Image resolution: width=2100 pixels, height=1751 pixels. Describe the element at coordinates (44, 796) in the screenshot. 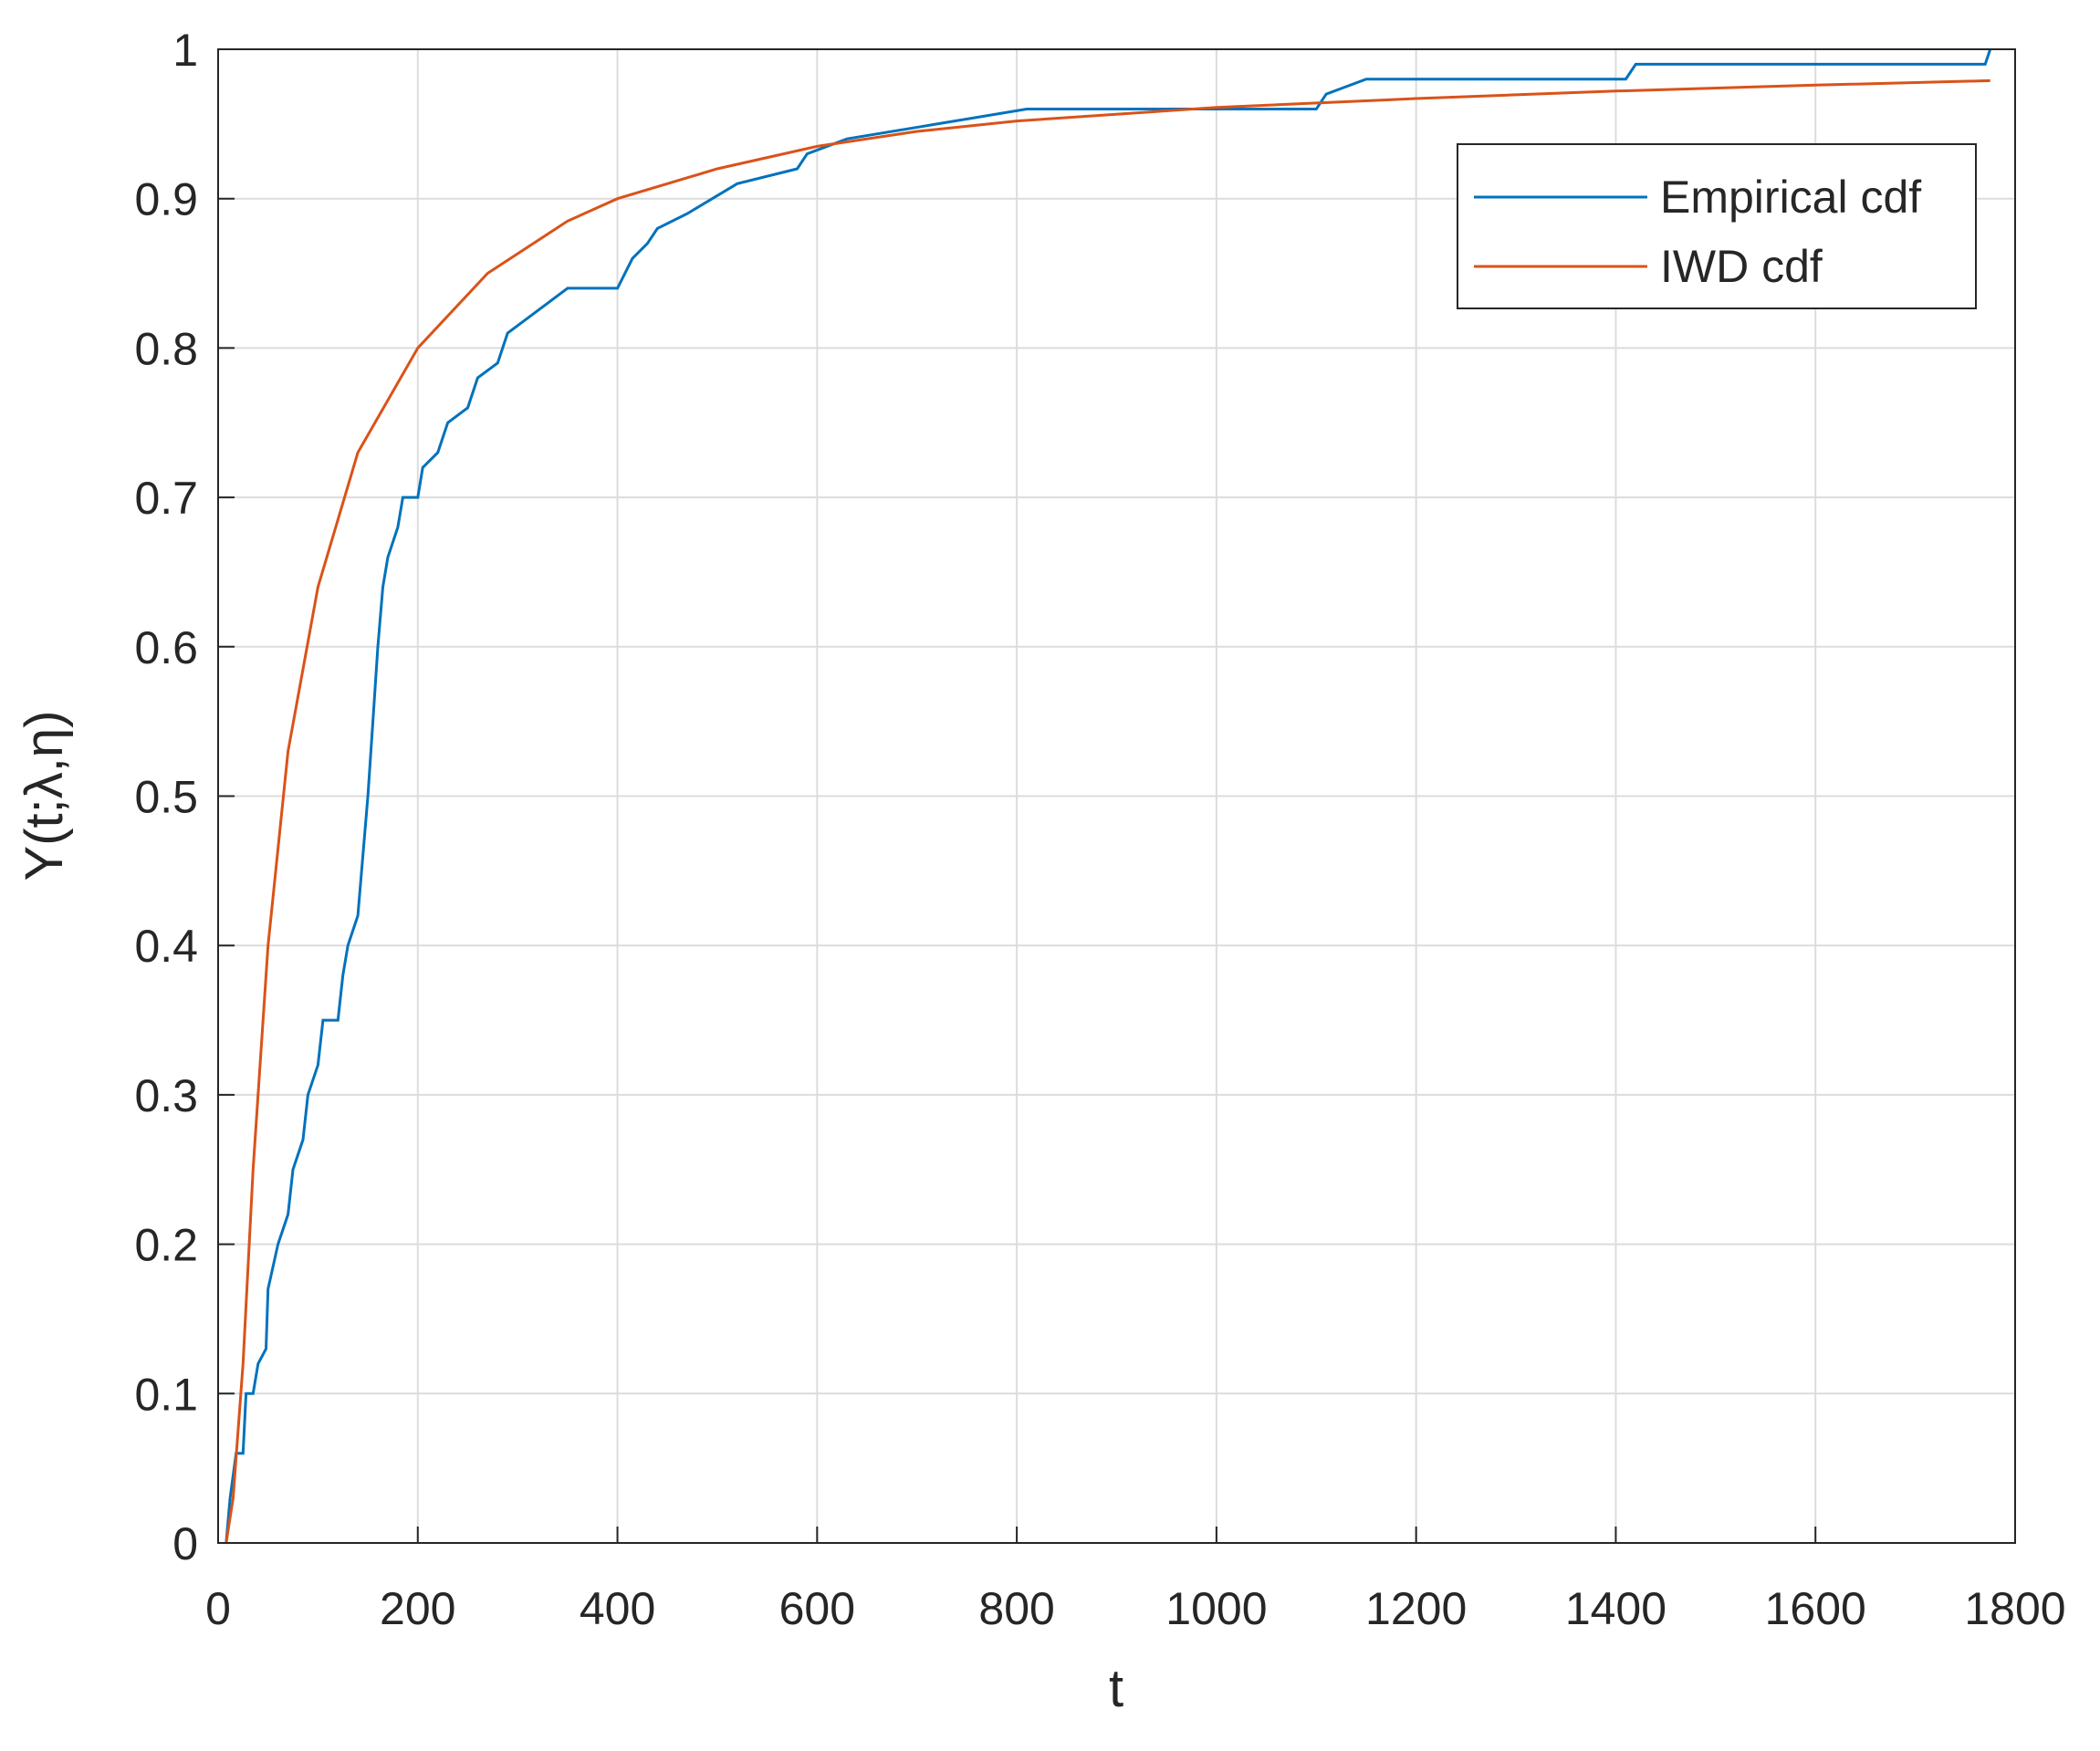

I see `y-axis-label: Y(t;λ,η)` at that location.